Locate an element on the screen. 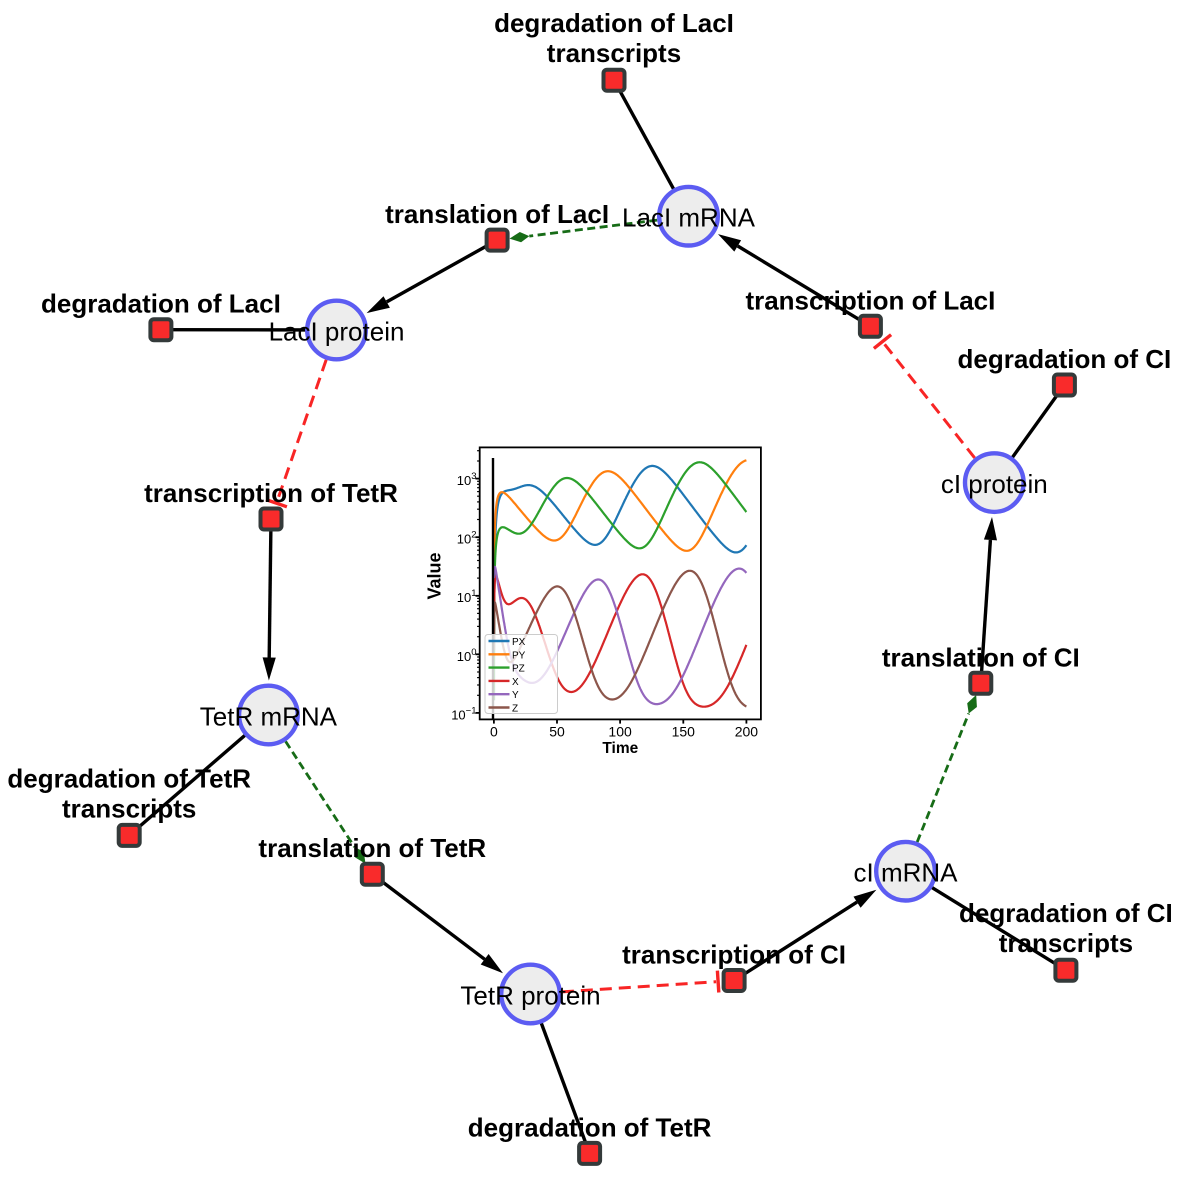  svg-text: Value is located at coordinates (435, 575).